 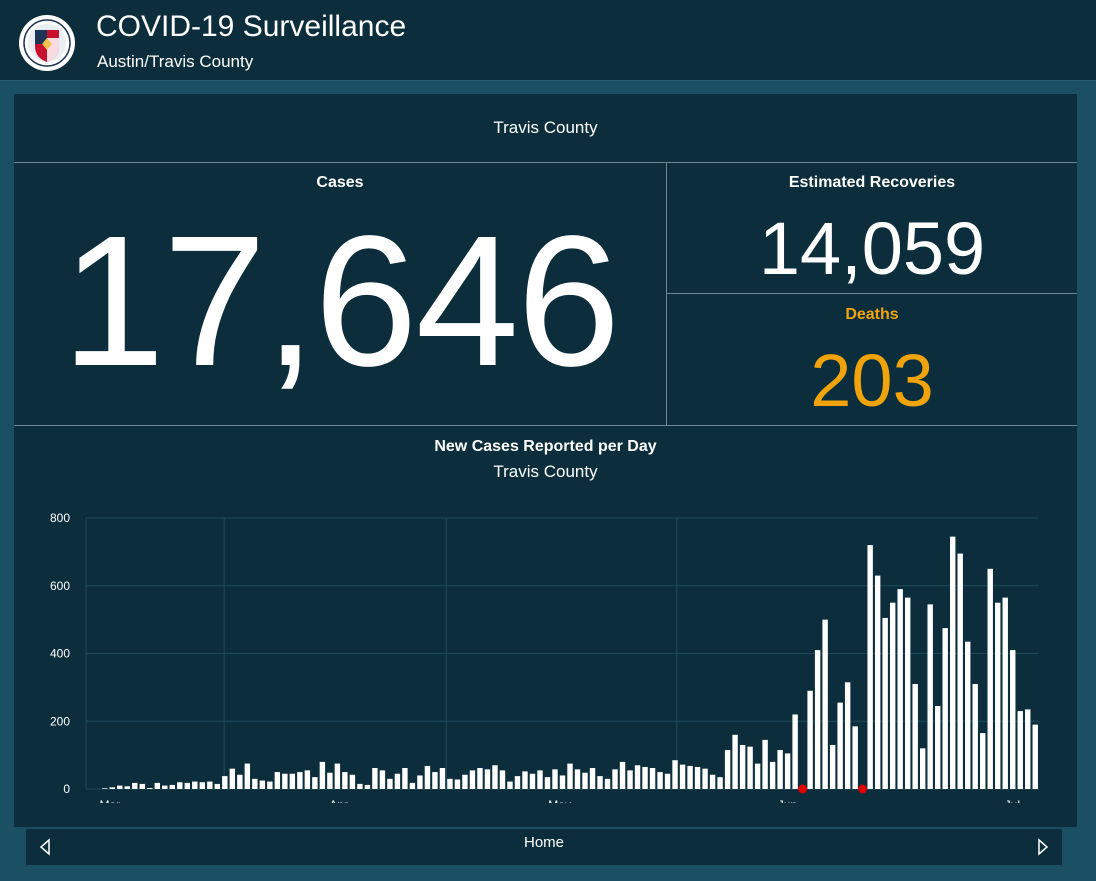 I want to click on recoveries-indicator: Estimated Recoveries 14,059, so click(x=872, y=228).